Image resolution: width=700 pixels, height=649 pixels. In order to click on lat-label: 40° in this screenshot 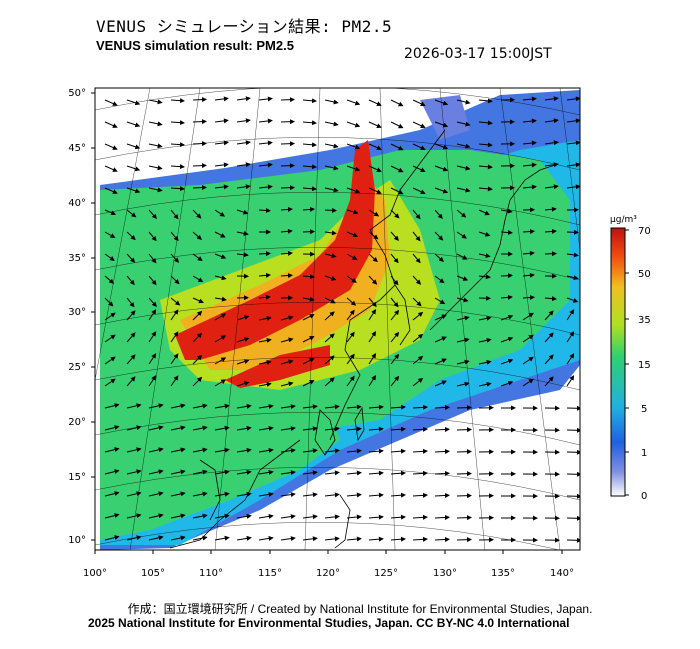, I will do `click(77, 203)`.